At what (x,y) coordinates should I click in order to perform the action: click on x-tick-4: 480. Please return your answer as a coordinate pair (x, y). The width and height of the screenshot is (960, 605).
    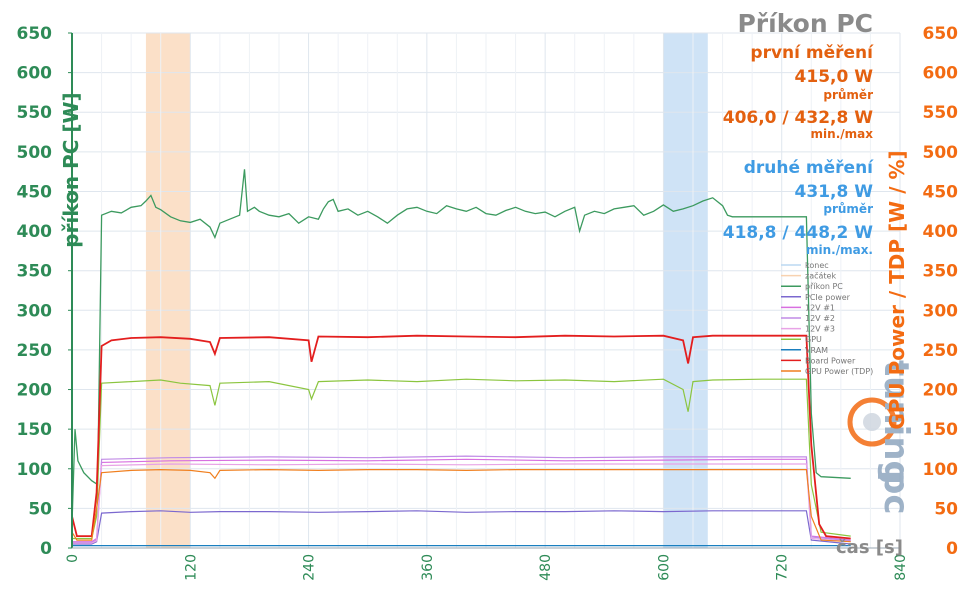
    Looking at the image, I should click on (546, 567).